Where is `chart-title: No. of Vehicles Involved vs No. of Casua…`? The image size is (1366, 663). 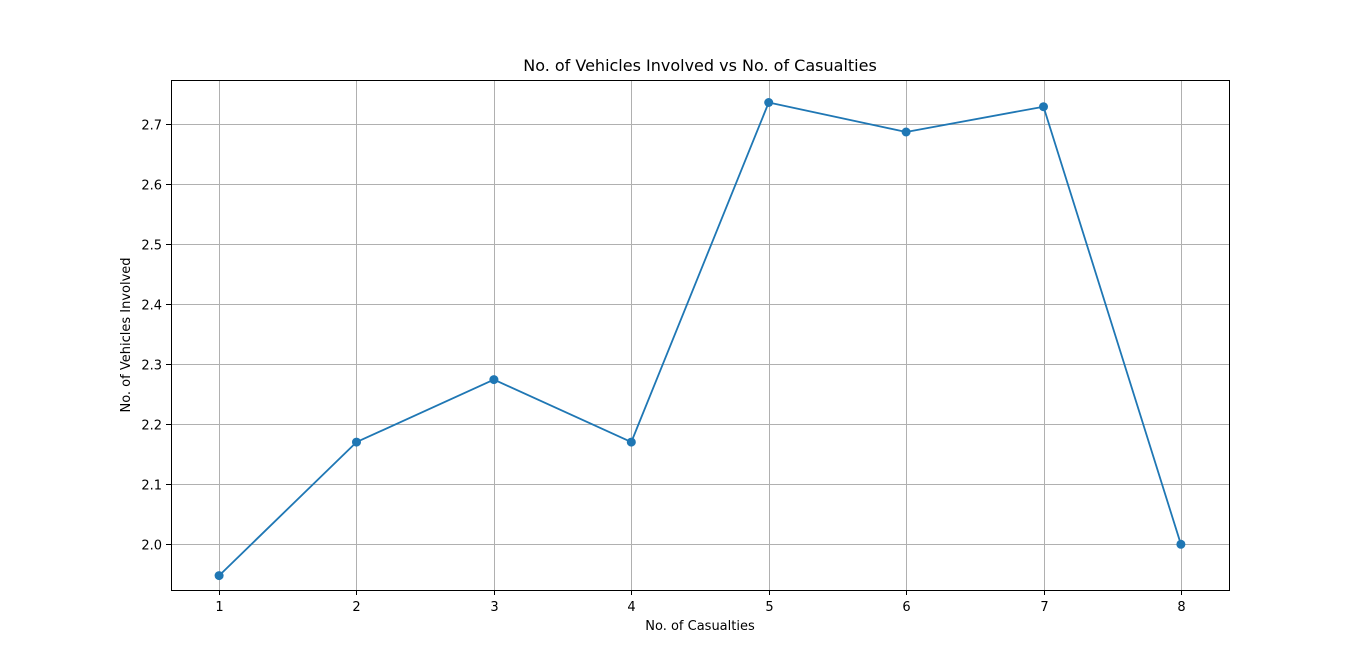
chart-title: No. of Vehicles Involved vs No. of Casua… is located at coordinates (700, 65).